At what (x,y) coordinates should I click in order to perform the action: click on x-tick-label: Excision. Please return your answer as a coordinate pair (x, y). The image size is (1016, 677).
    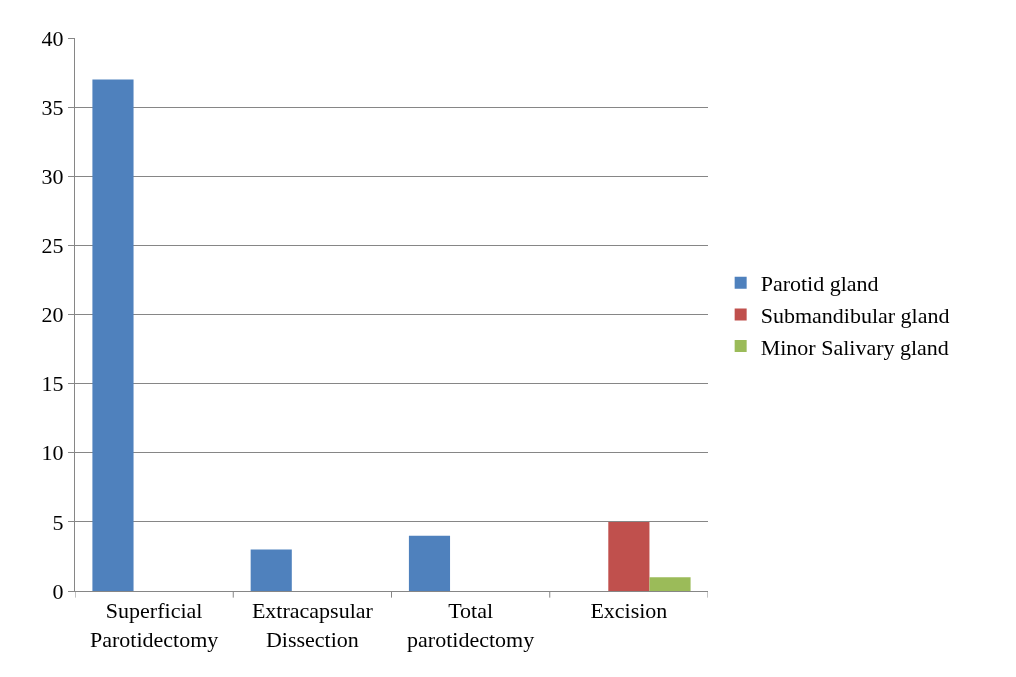
    Looking at the image, I should click on (629, 611).